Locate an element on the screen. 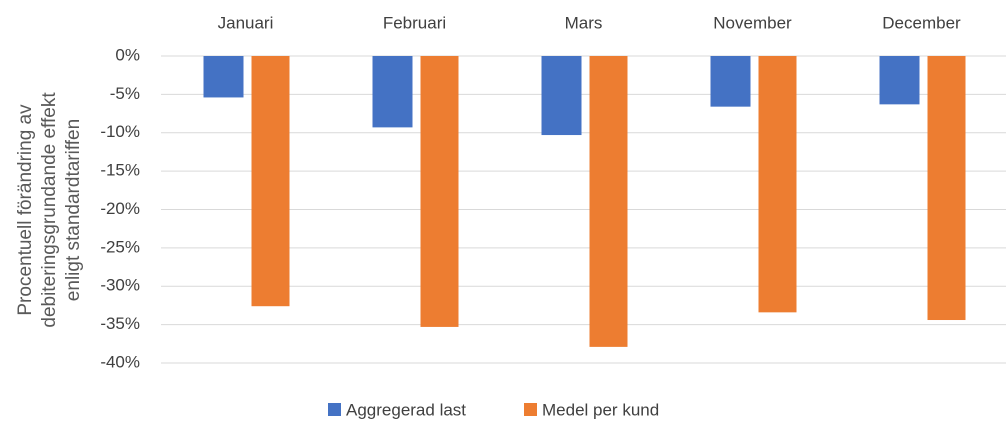 Image resolution: width=1006 pixels, height=421 pixels. x-tick-label: November is located at coordinates (752, 22).